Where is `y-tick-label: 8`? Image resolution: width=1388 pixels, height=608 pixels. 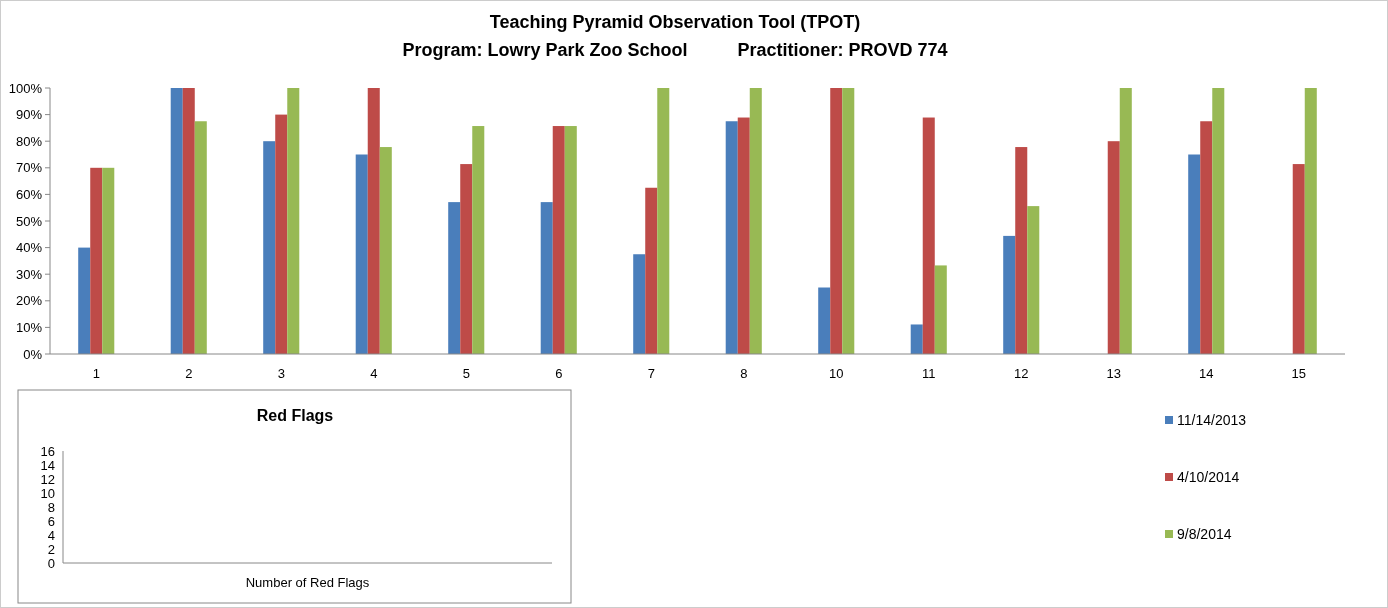
y-tick-label: 8 is located at coordinates (51, 507).